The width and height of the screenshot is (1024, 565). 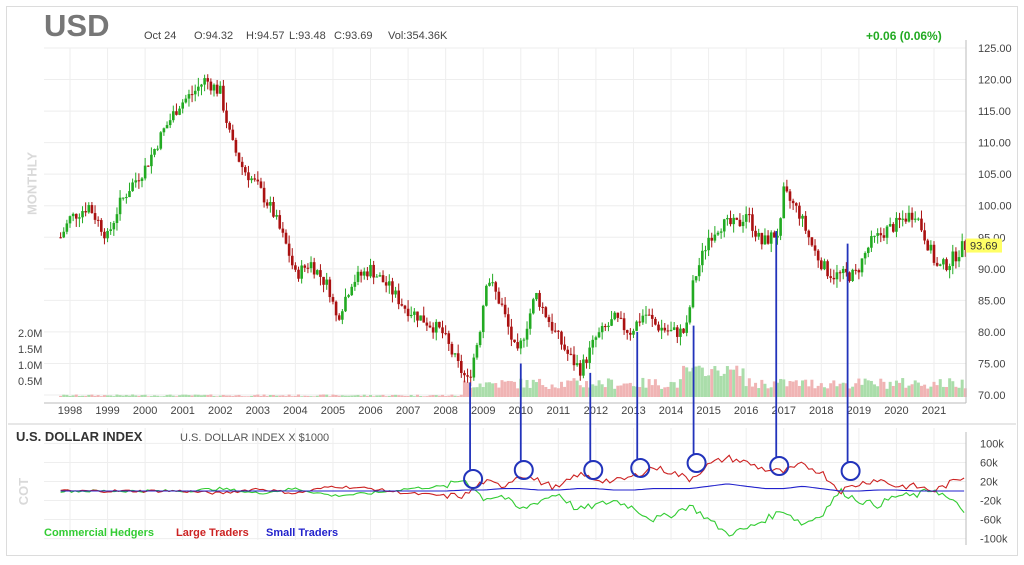 What do you see at coordinates (30, 382) in the screenshot?
I see `volume-tick-label: 0.5M` at bounding box center [30, 382].